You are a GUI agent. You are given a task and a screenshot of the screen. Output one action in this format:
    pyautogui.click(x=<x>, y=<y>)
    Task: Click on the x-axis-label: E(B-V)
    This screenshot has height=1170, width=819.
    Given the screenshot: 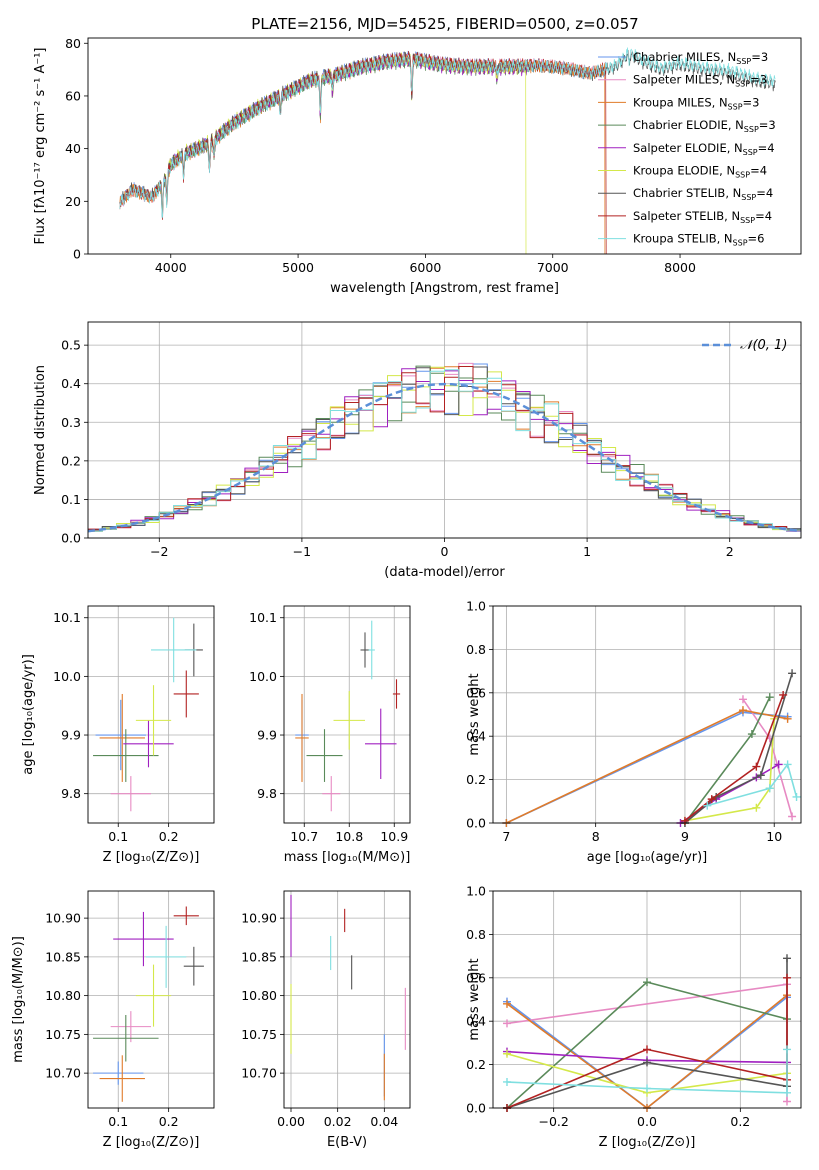 What is the action you would take?
    pyautogui.click(x=347, y=1142)
    